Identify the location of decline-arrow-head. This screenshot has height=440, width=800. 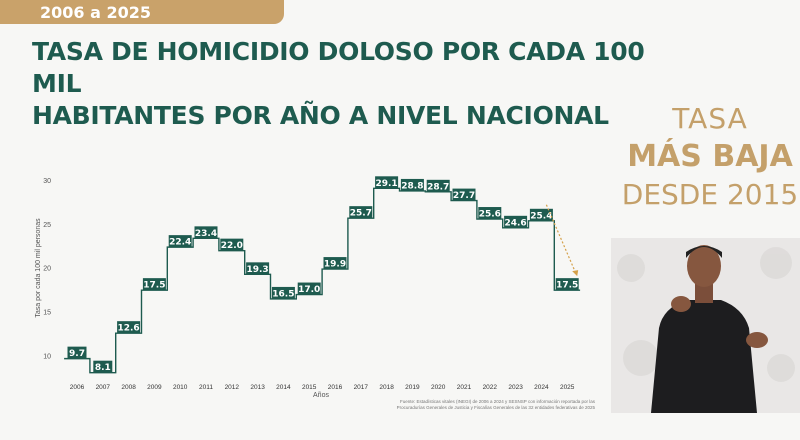
(575, 273).